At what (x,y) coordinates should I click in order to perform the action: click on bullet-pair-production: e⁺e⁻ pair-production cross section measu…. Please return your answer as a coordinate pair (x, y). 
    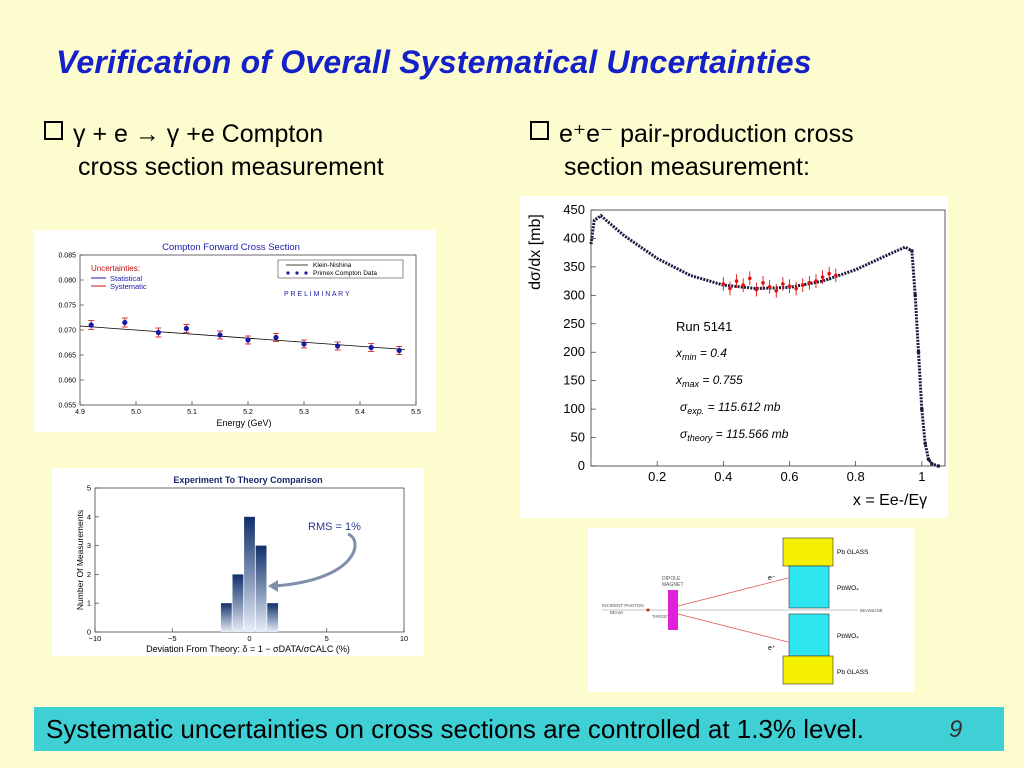
    Looking at the image, I should click on (740, 151).